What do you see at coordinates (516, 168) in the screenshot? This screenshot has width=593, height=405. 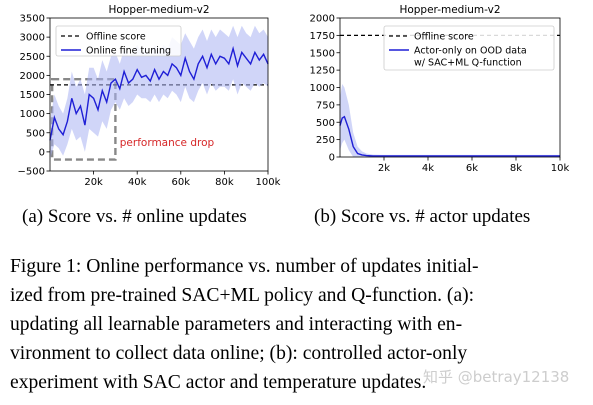 I see `x-tick-label: 8k` at bounding box center [516, 168].